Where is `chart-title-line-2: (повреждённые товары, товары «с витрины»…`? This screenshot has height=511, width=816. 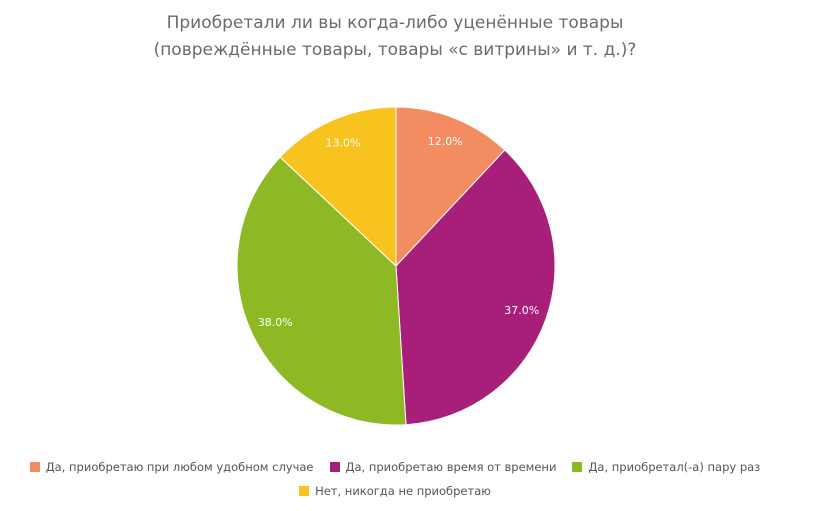 chart-title-line-2: (повреждённые товары, товары «с витрины»… is located at coordinates (395, 50).